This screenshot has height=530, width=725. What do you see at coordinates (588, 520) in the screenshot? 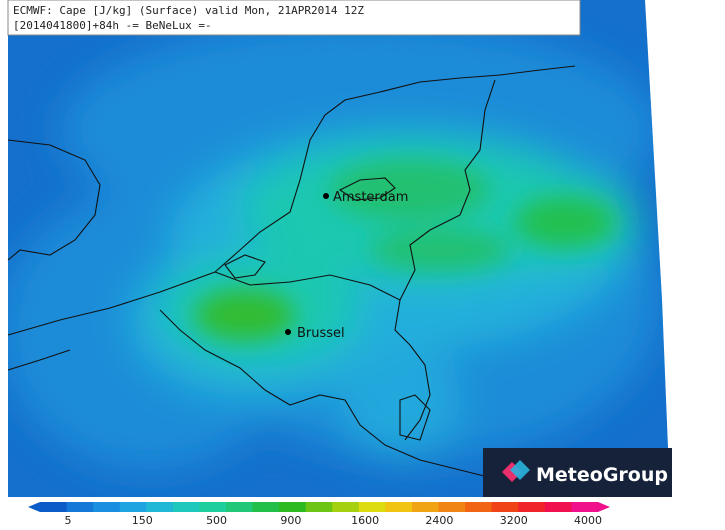
I see `colorbar-label: 4000` at bounding box center [588, 520].